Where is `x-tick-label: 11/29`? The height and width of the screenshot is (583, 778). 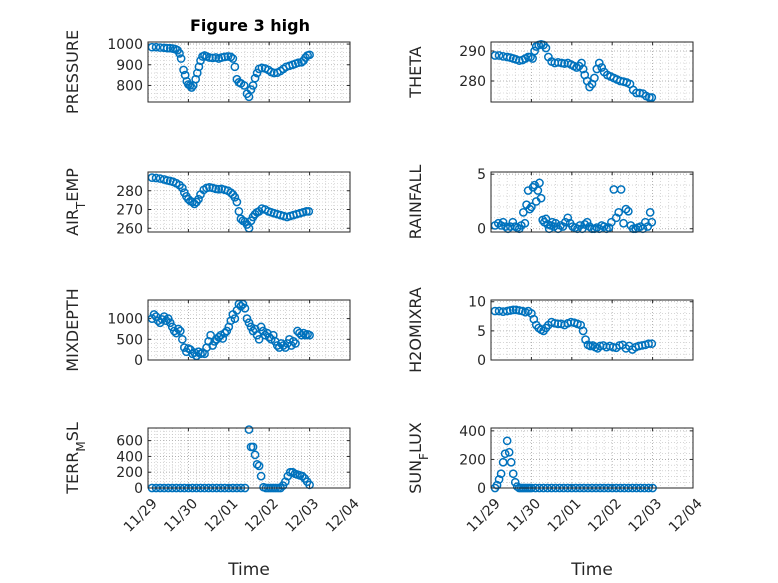
x-tick-label: 11/29 is located at coordinates (141, 516).